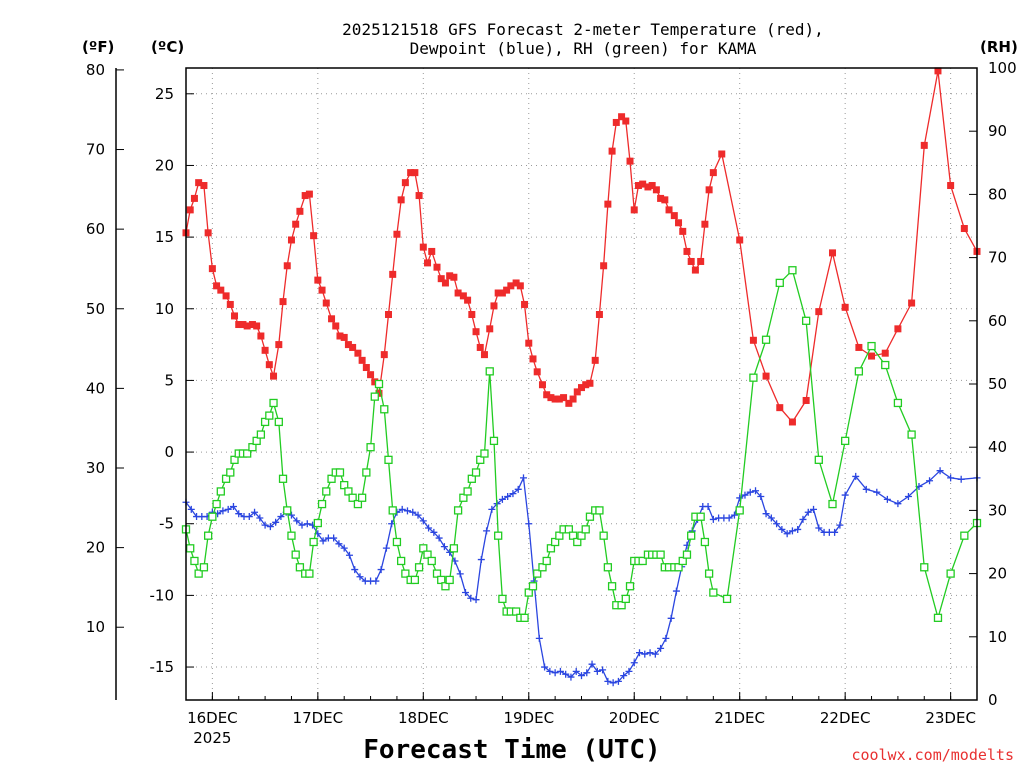  What do you see at coordinates (164, 94) in the screenshot?
I see `y-tick-label-celsius: 25` at bounding box center [164, 94].